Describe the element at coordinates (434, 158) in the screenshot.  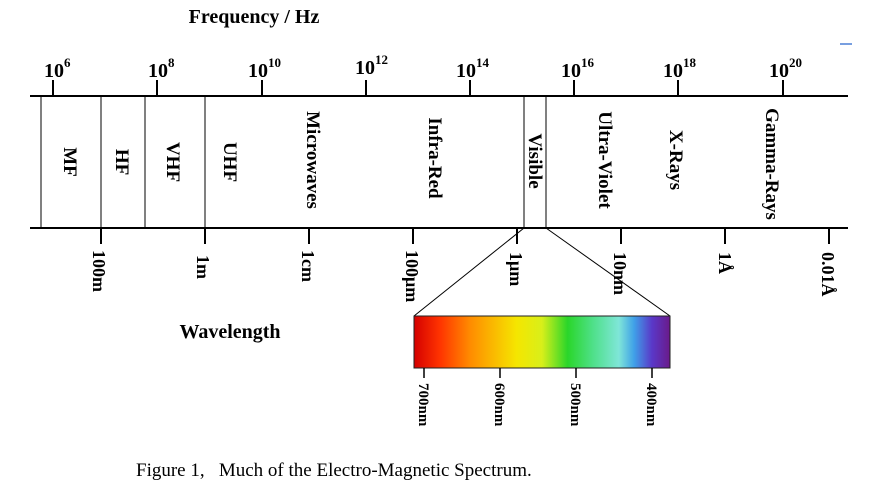
I see `band-label-infra-red: Infra-Red` at that location.